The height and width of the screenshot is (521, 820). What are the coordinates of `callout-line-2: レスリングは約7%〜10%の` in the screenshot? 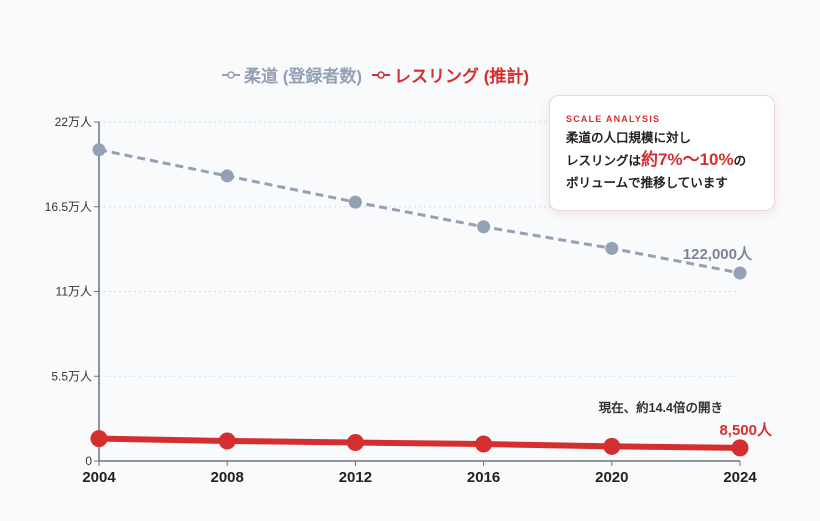 It's located at (662, 159).